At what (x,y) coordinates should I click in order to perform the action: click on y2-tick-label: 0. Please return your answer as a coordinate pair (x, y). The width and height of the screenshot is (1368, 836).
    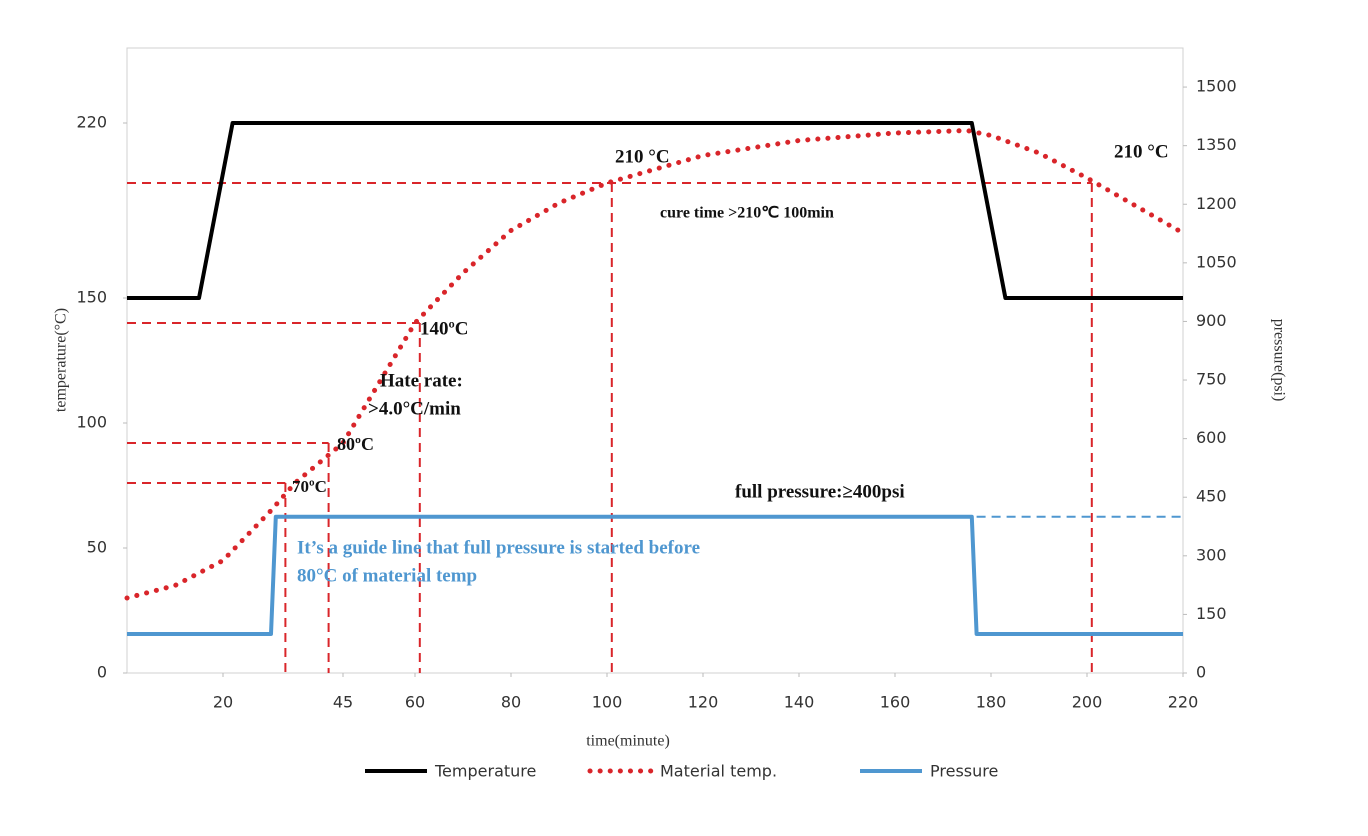
    Looking at the image, I should click on (1201, 672).